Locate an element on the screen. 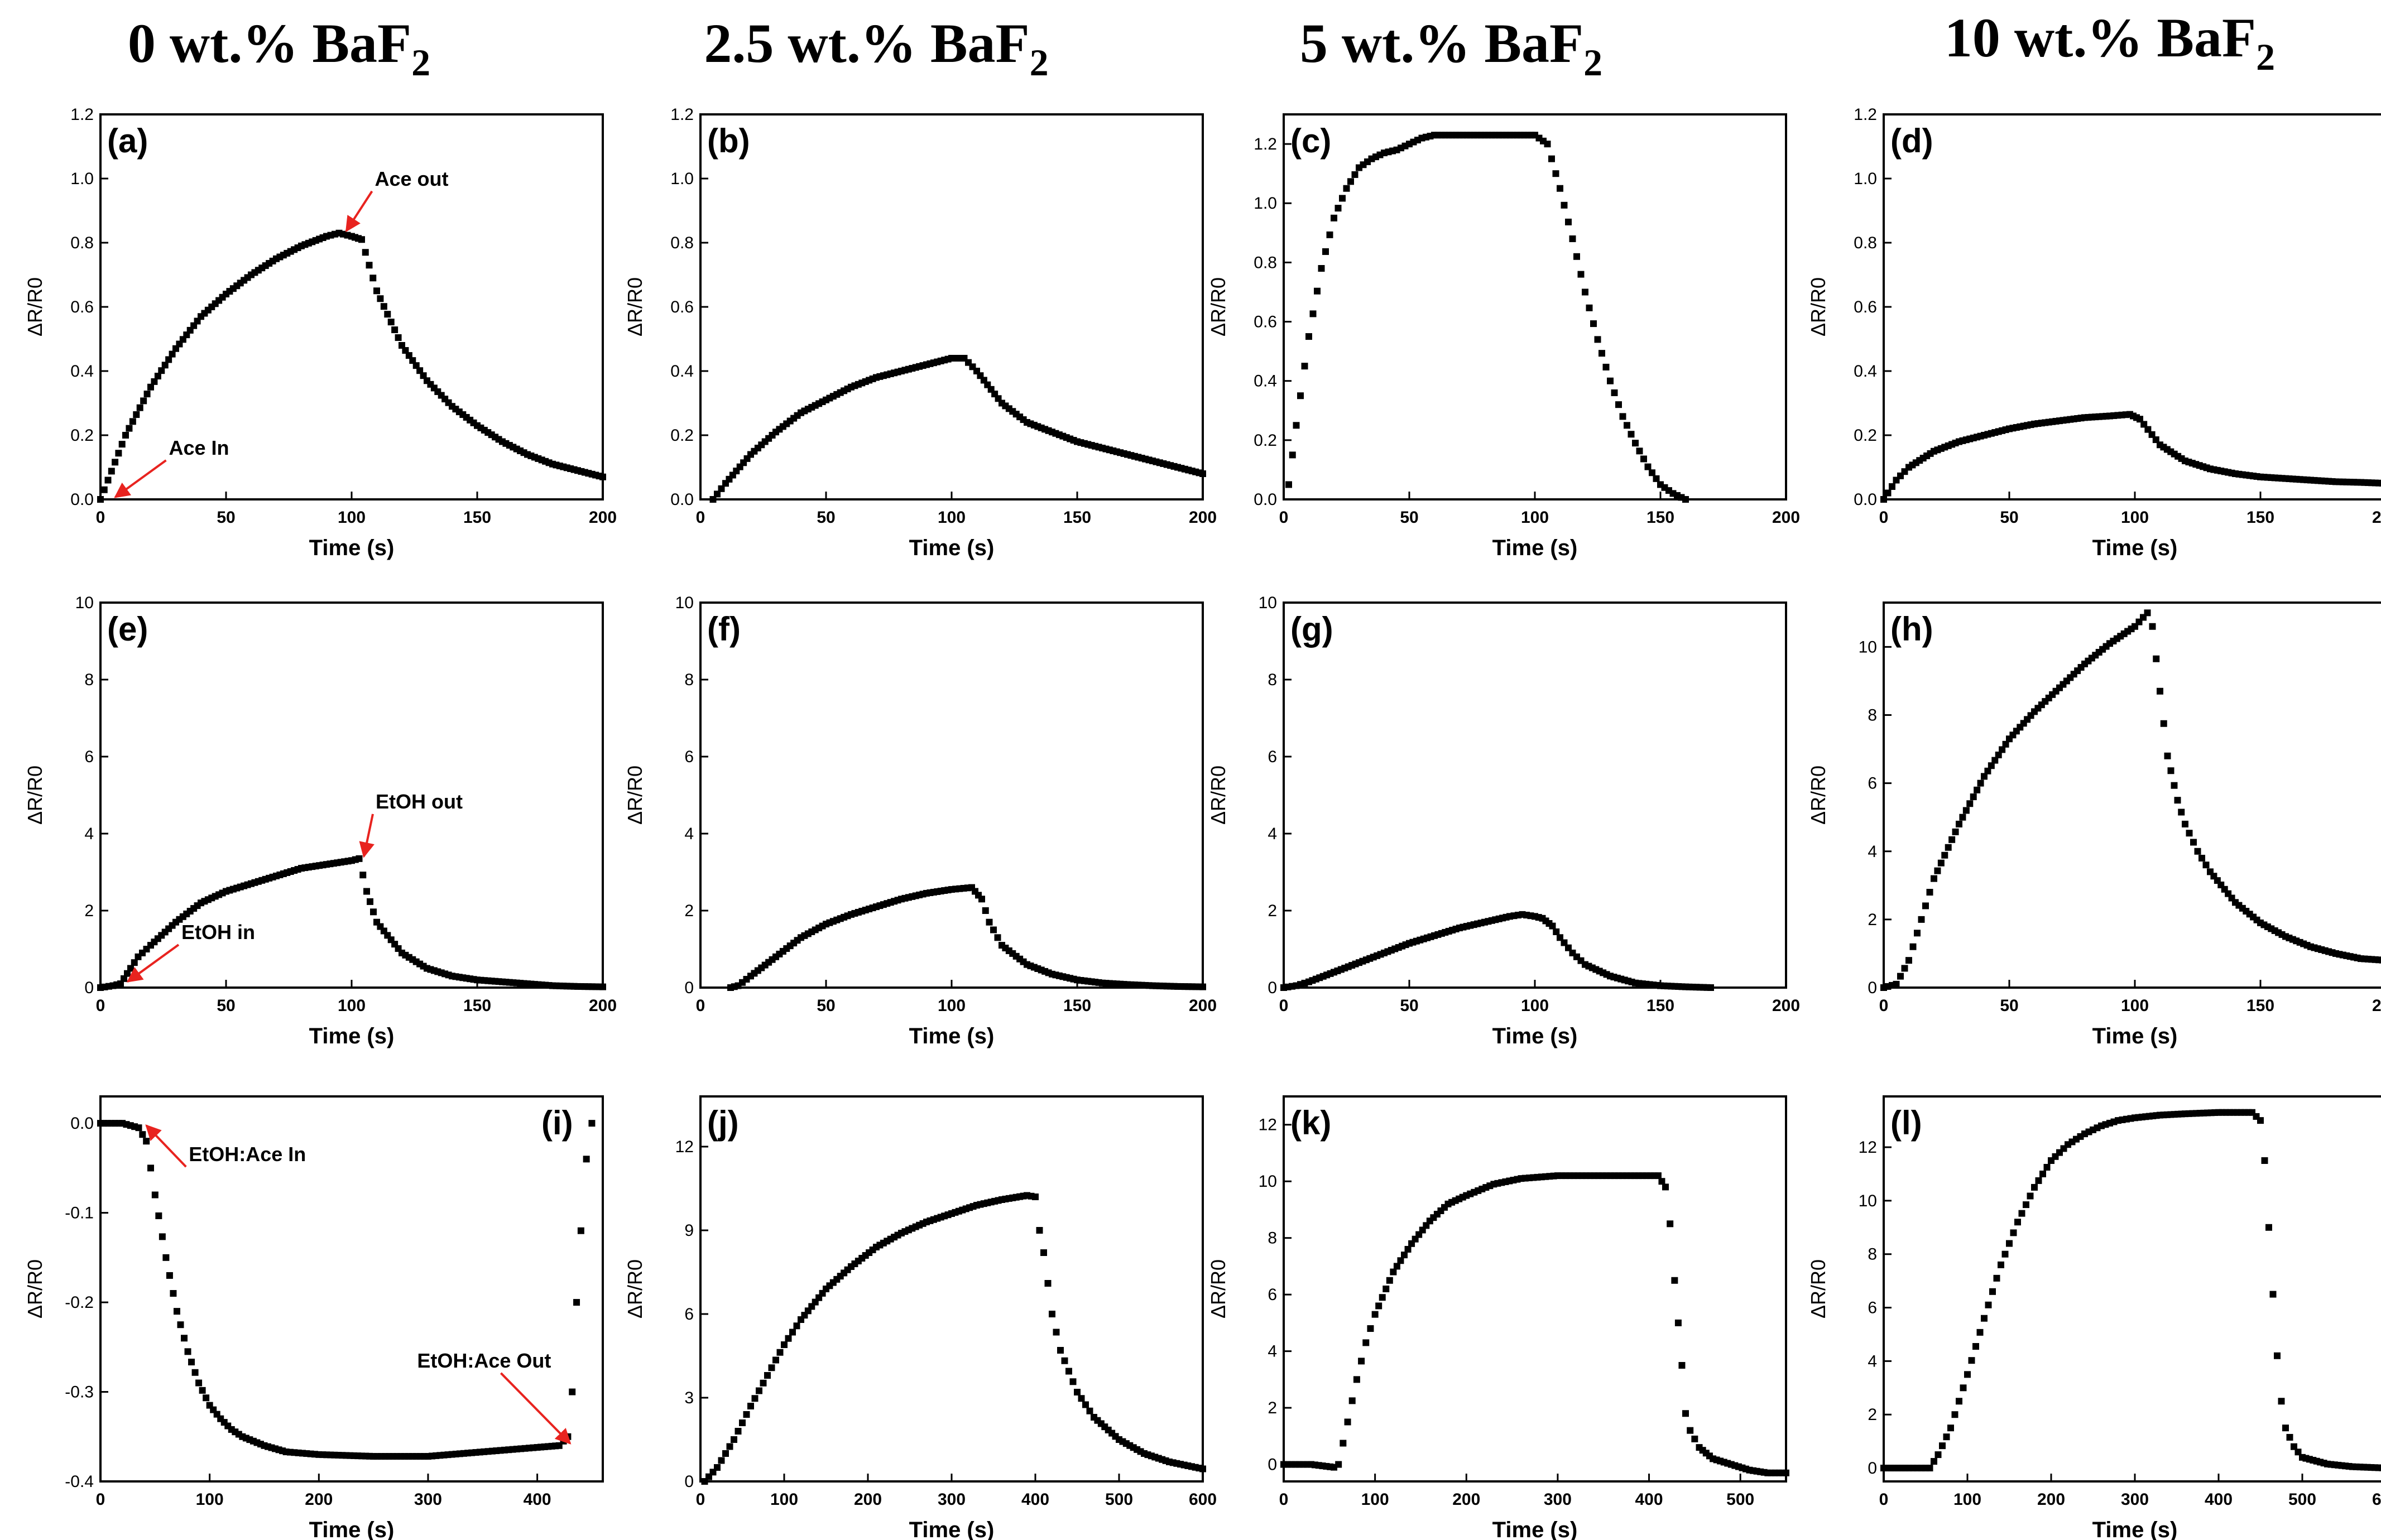 This screenshot has width=2381, height=1540. y-tick-label: 2 is located at coordinates (1272, 911).